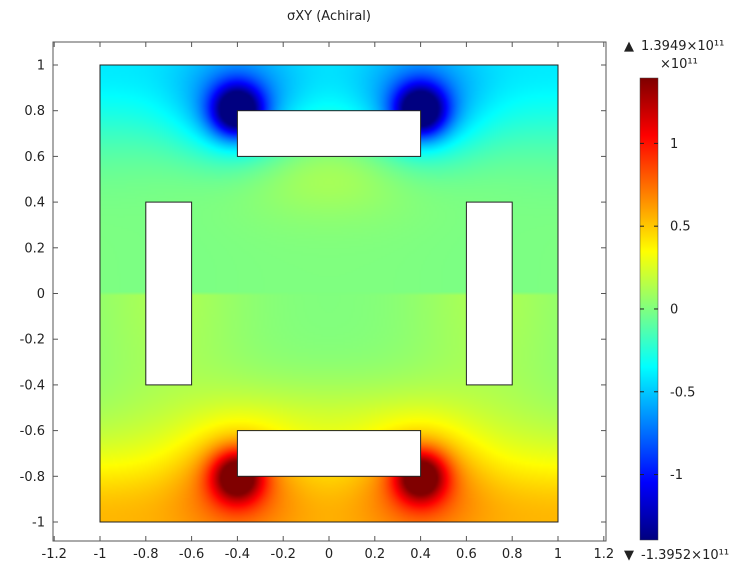 This screenshot has height=575, width=746. What do you see at coordinates (329, 554) in the screenshot?
I see `x-tick-label: 0` at bounding box center [329, 554].